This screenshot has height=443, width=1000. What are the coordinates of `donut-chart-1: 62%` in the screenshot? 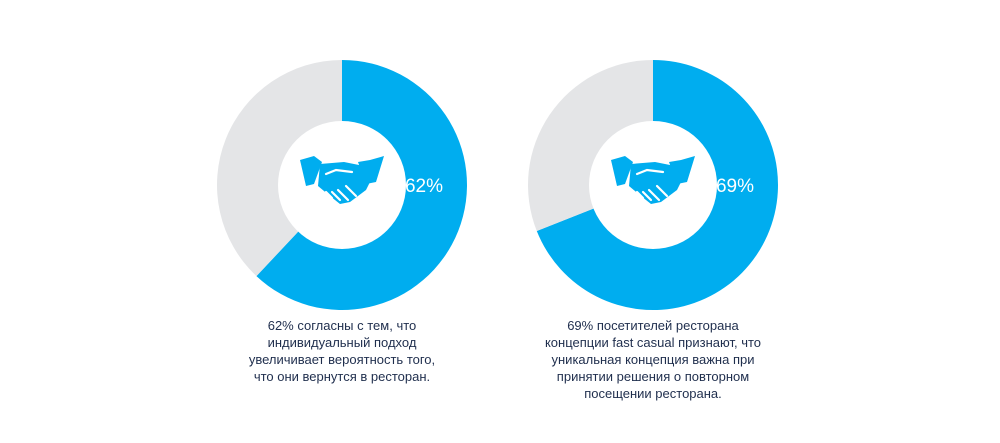 It's located at (341, 185).